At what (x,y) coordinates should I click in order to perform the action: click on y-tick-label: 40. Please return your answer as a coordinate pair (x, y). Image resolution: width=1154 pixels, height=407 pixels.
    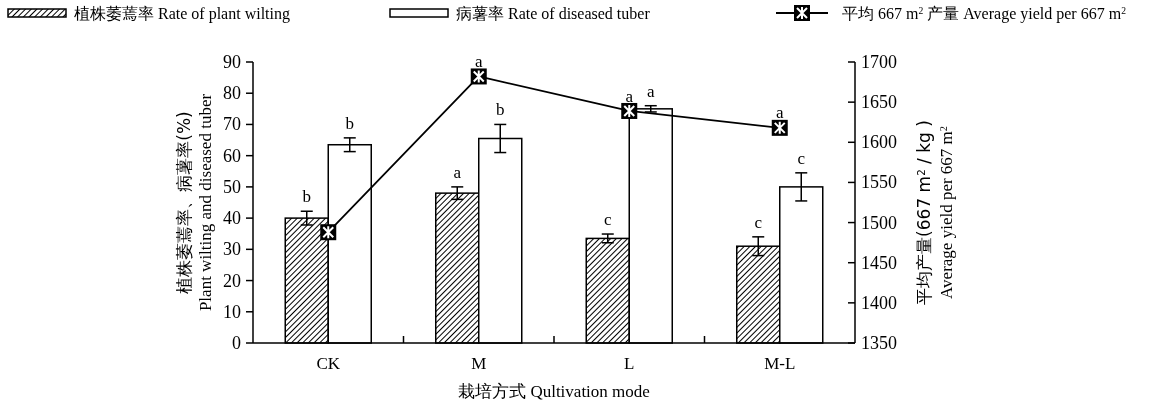
    Looking at the image, I should click on (232, 218).